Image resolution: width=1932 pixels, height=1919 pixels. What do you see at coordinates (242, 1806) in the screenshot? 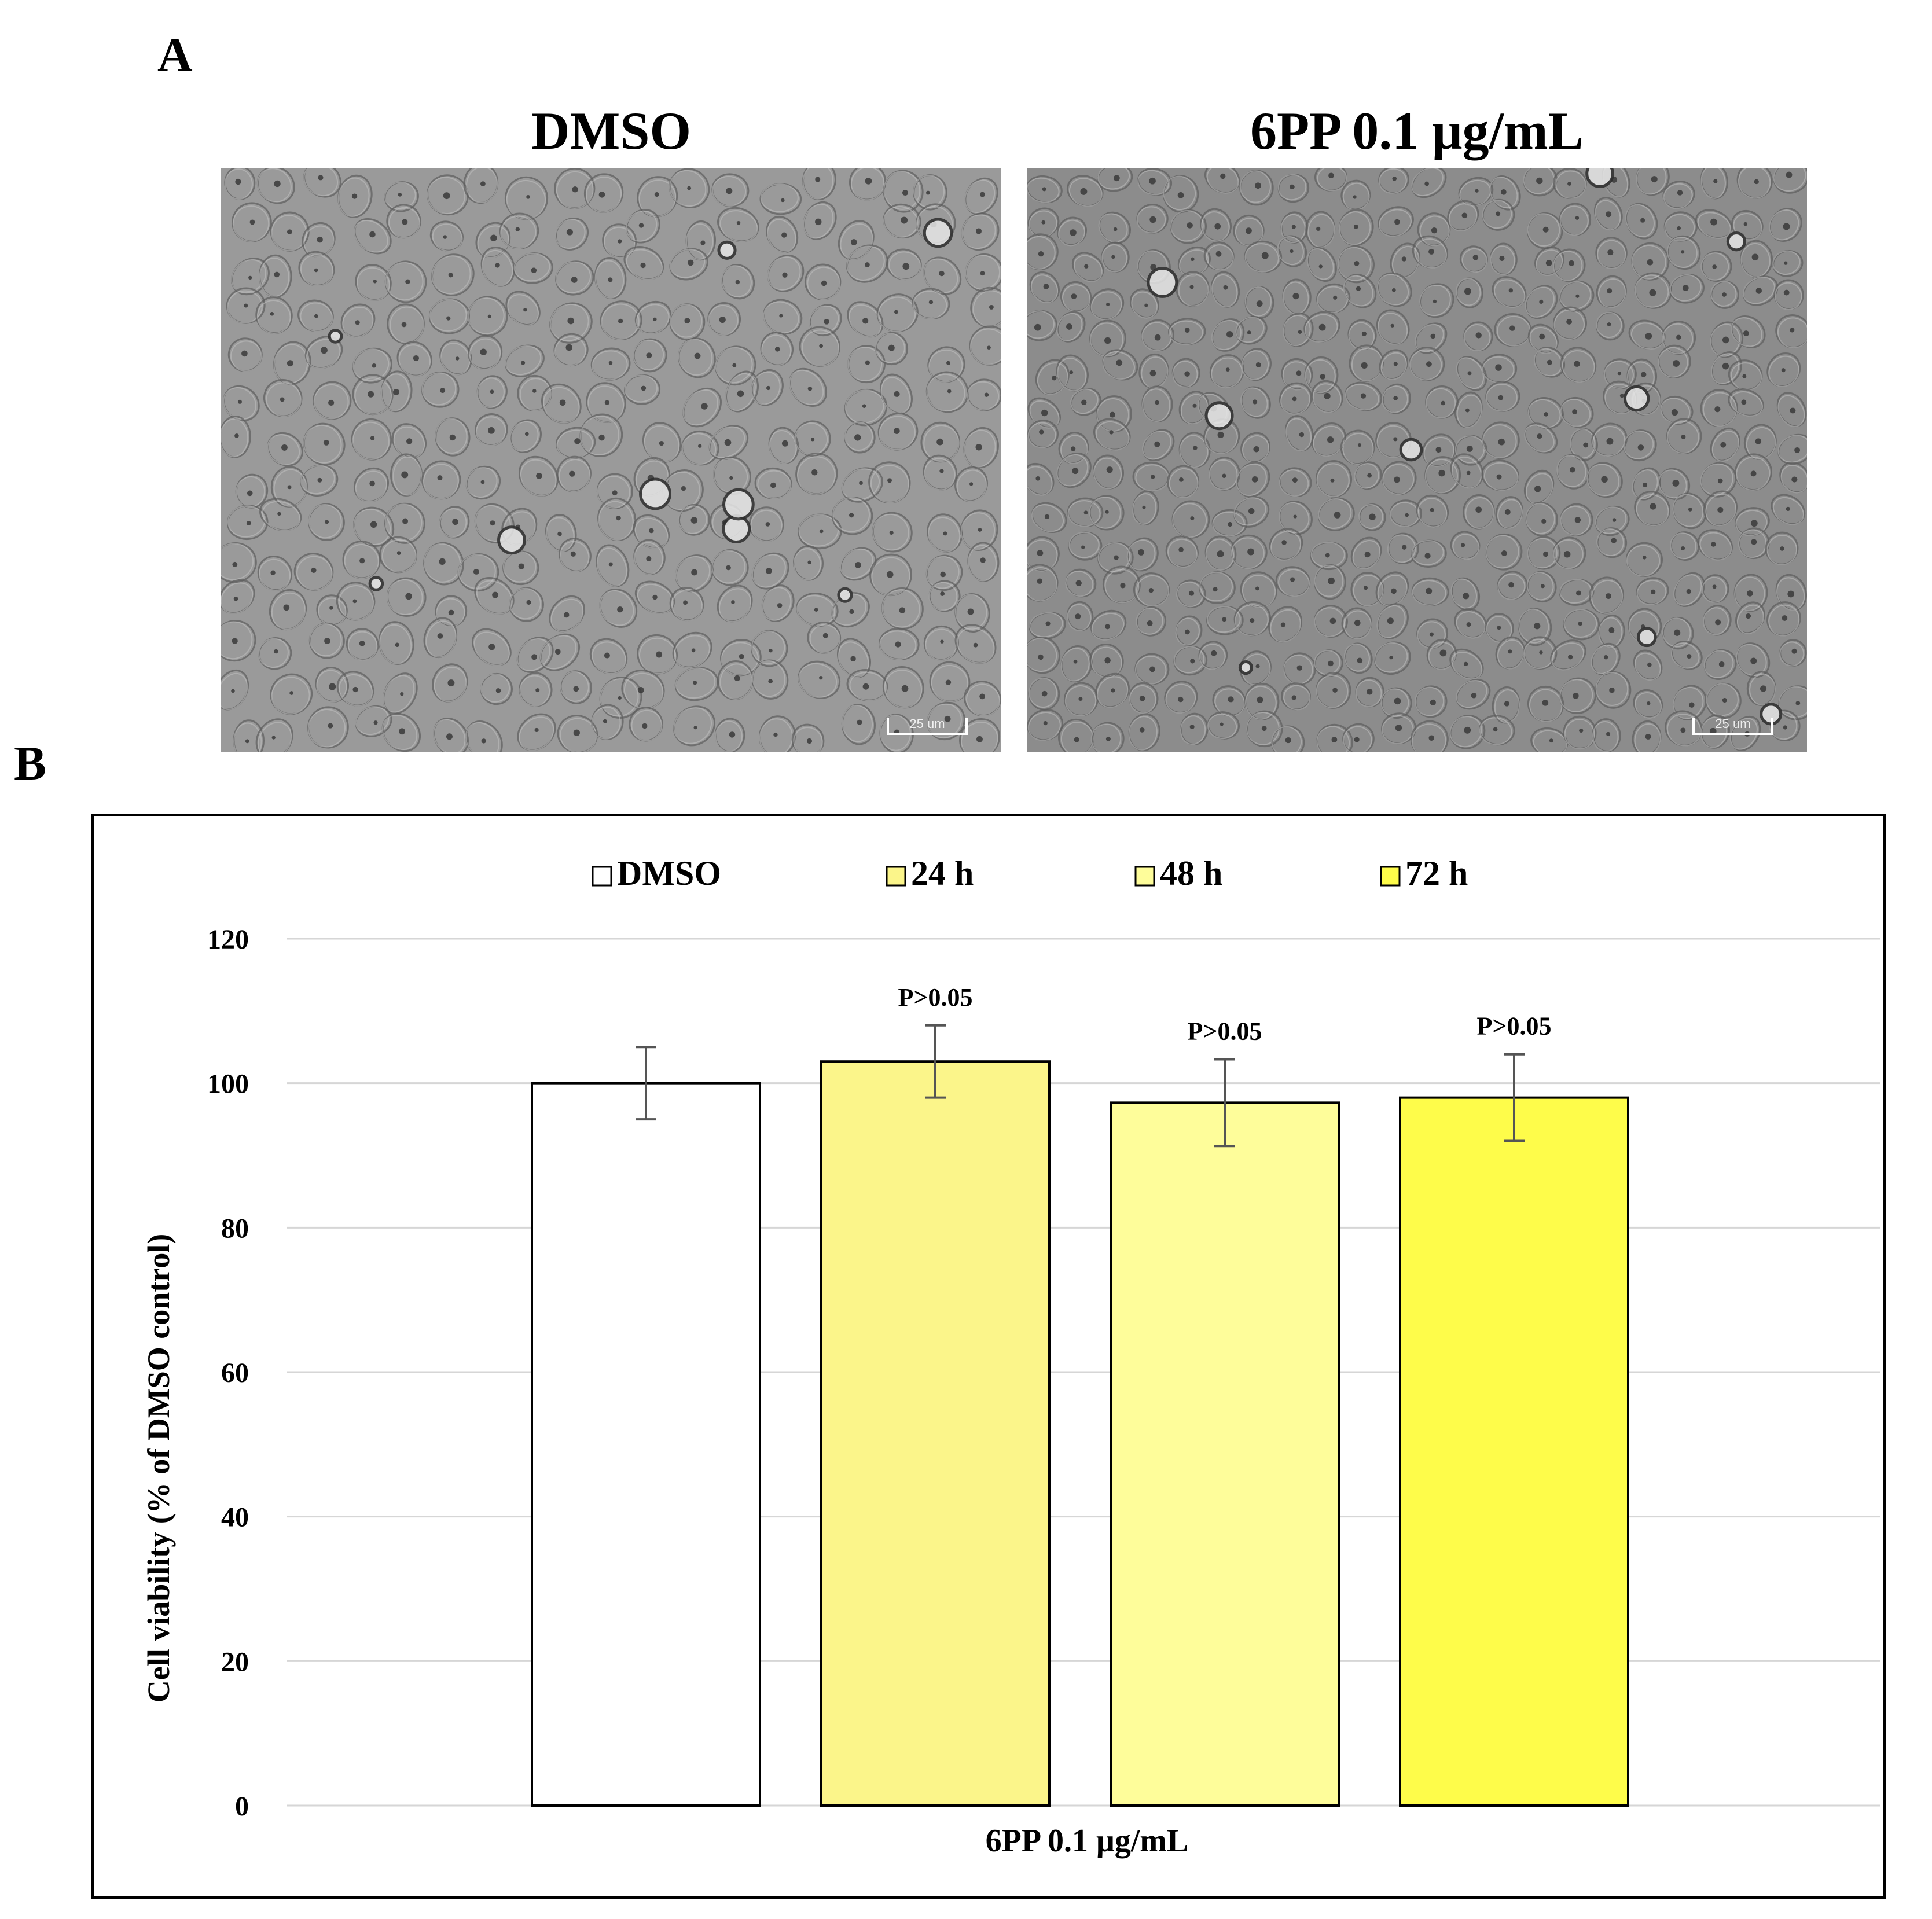
I see `y-tick-label: 0` at bounding box center [242, 1806].